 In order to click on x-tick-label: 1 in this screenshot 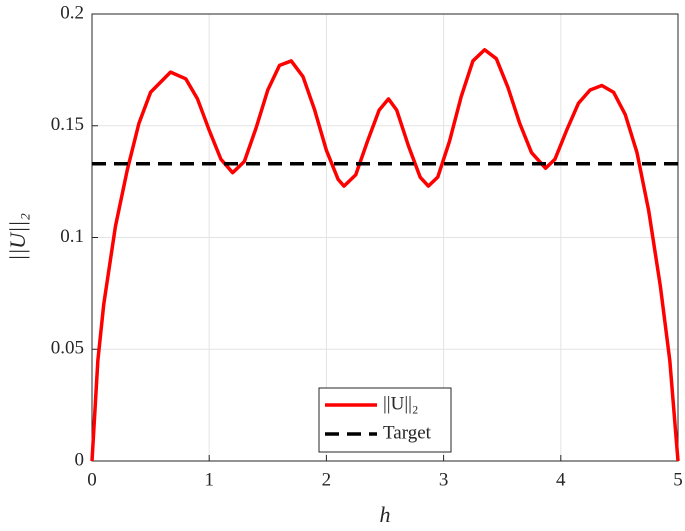, I will do `click(209, 479)`.